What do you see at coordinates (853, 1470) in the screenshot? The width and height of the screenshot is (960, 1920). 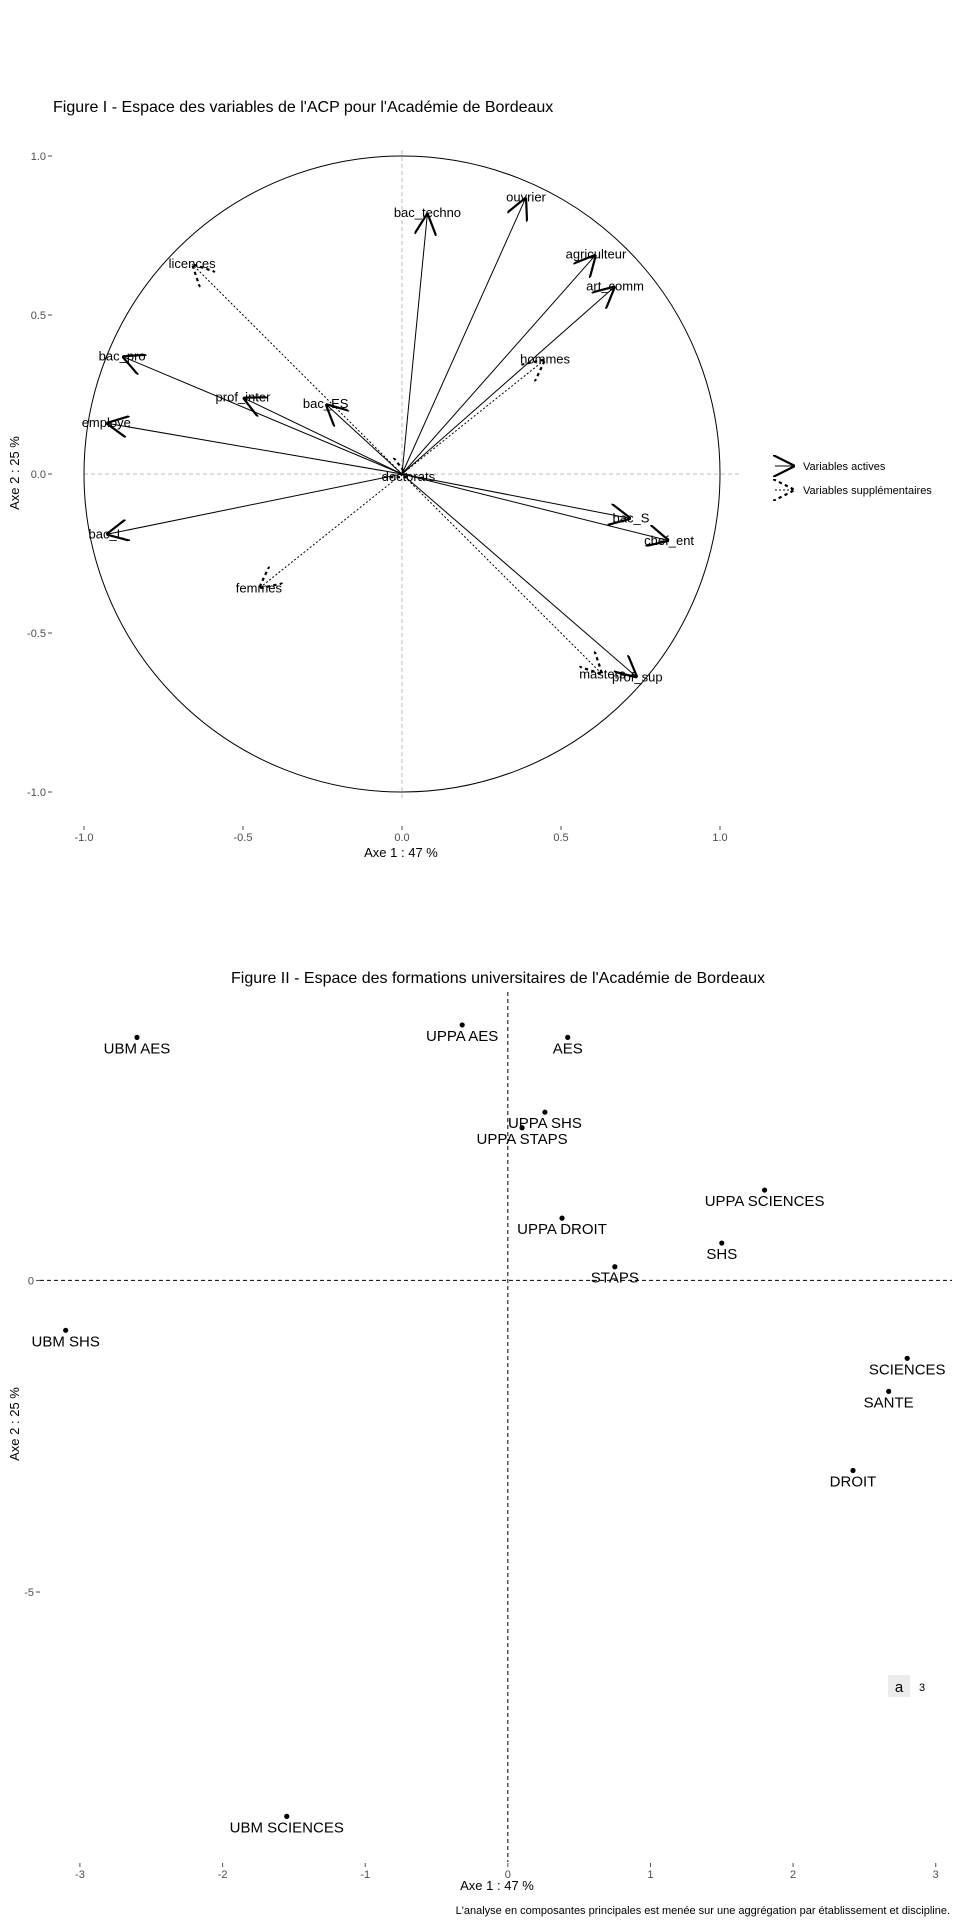 I see `point-droit` at bounding box center [853, 1470].